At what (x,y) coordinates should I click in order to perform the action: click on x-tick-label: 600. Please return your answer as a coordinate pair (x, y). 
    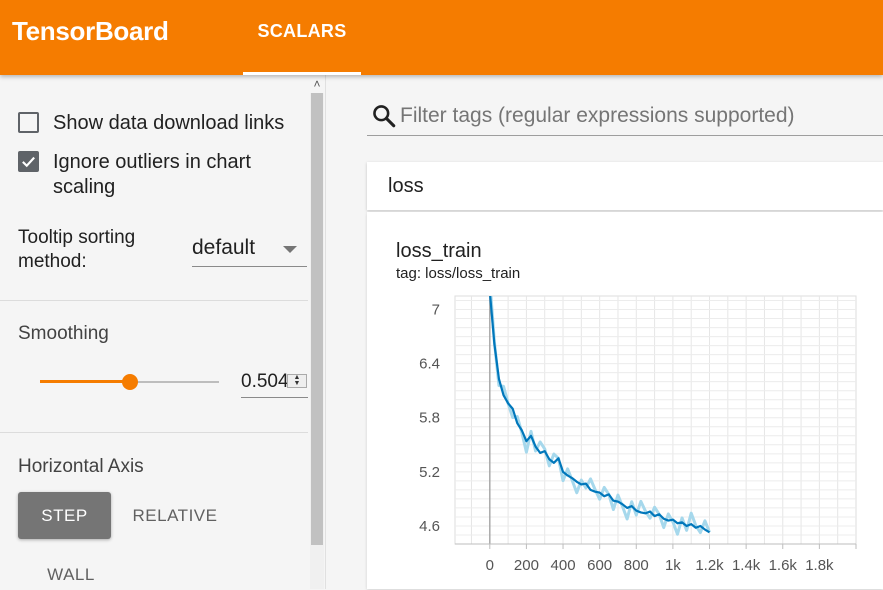
    Looking at the image, I should click on (599, 565).